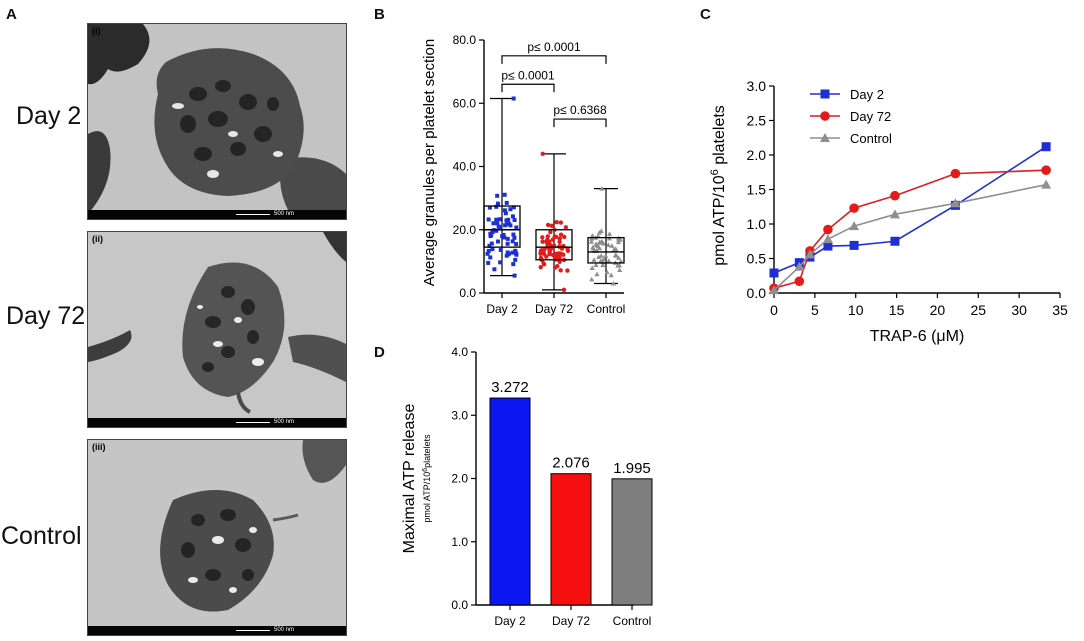  I want to click on em-roman-label: (iii), so click(99, 447).